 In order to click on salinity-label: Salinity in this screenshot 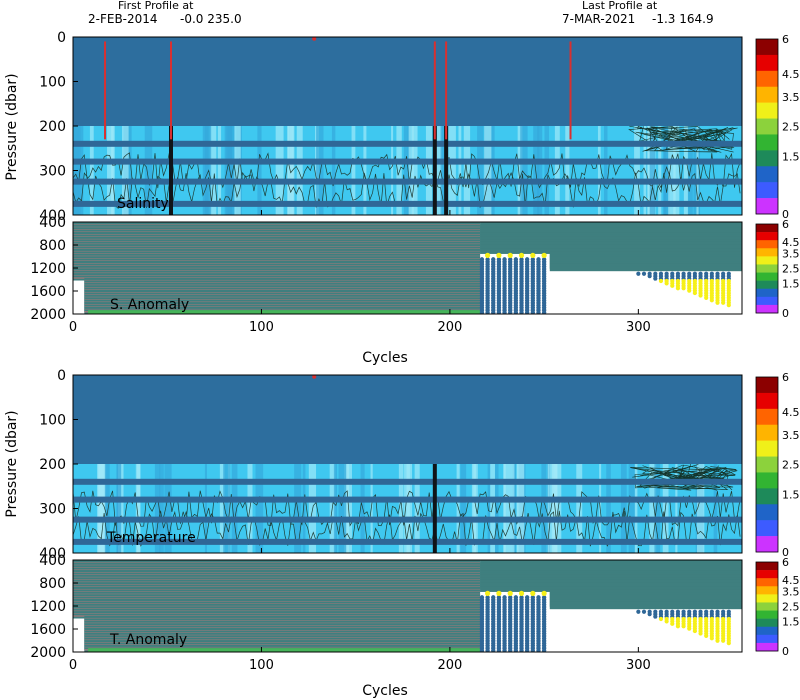, I will do `click(143, 204)`.